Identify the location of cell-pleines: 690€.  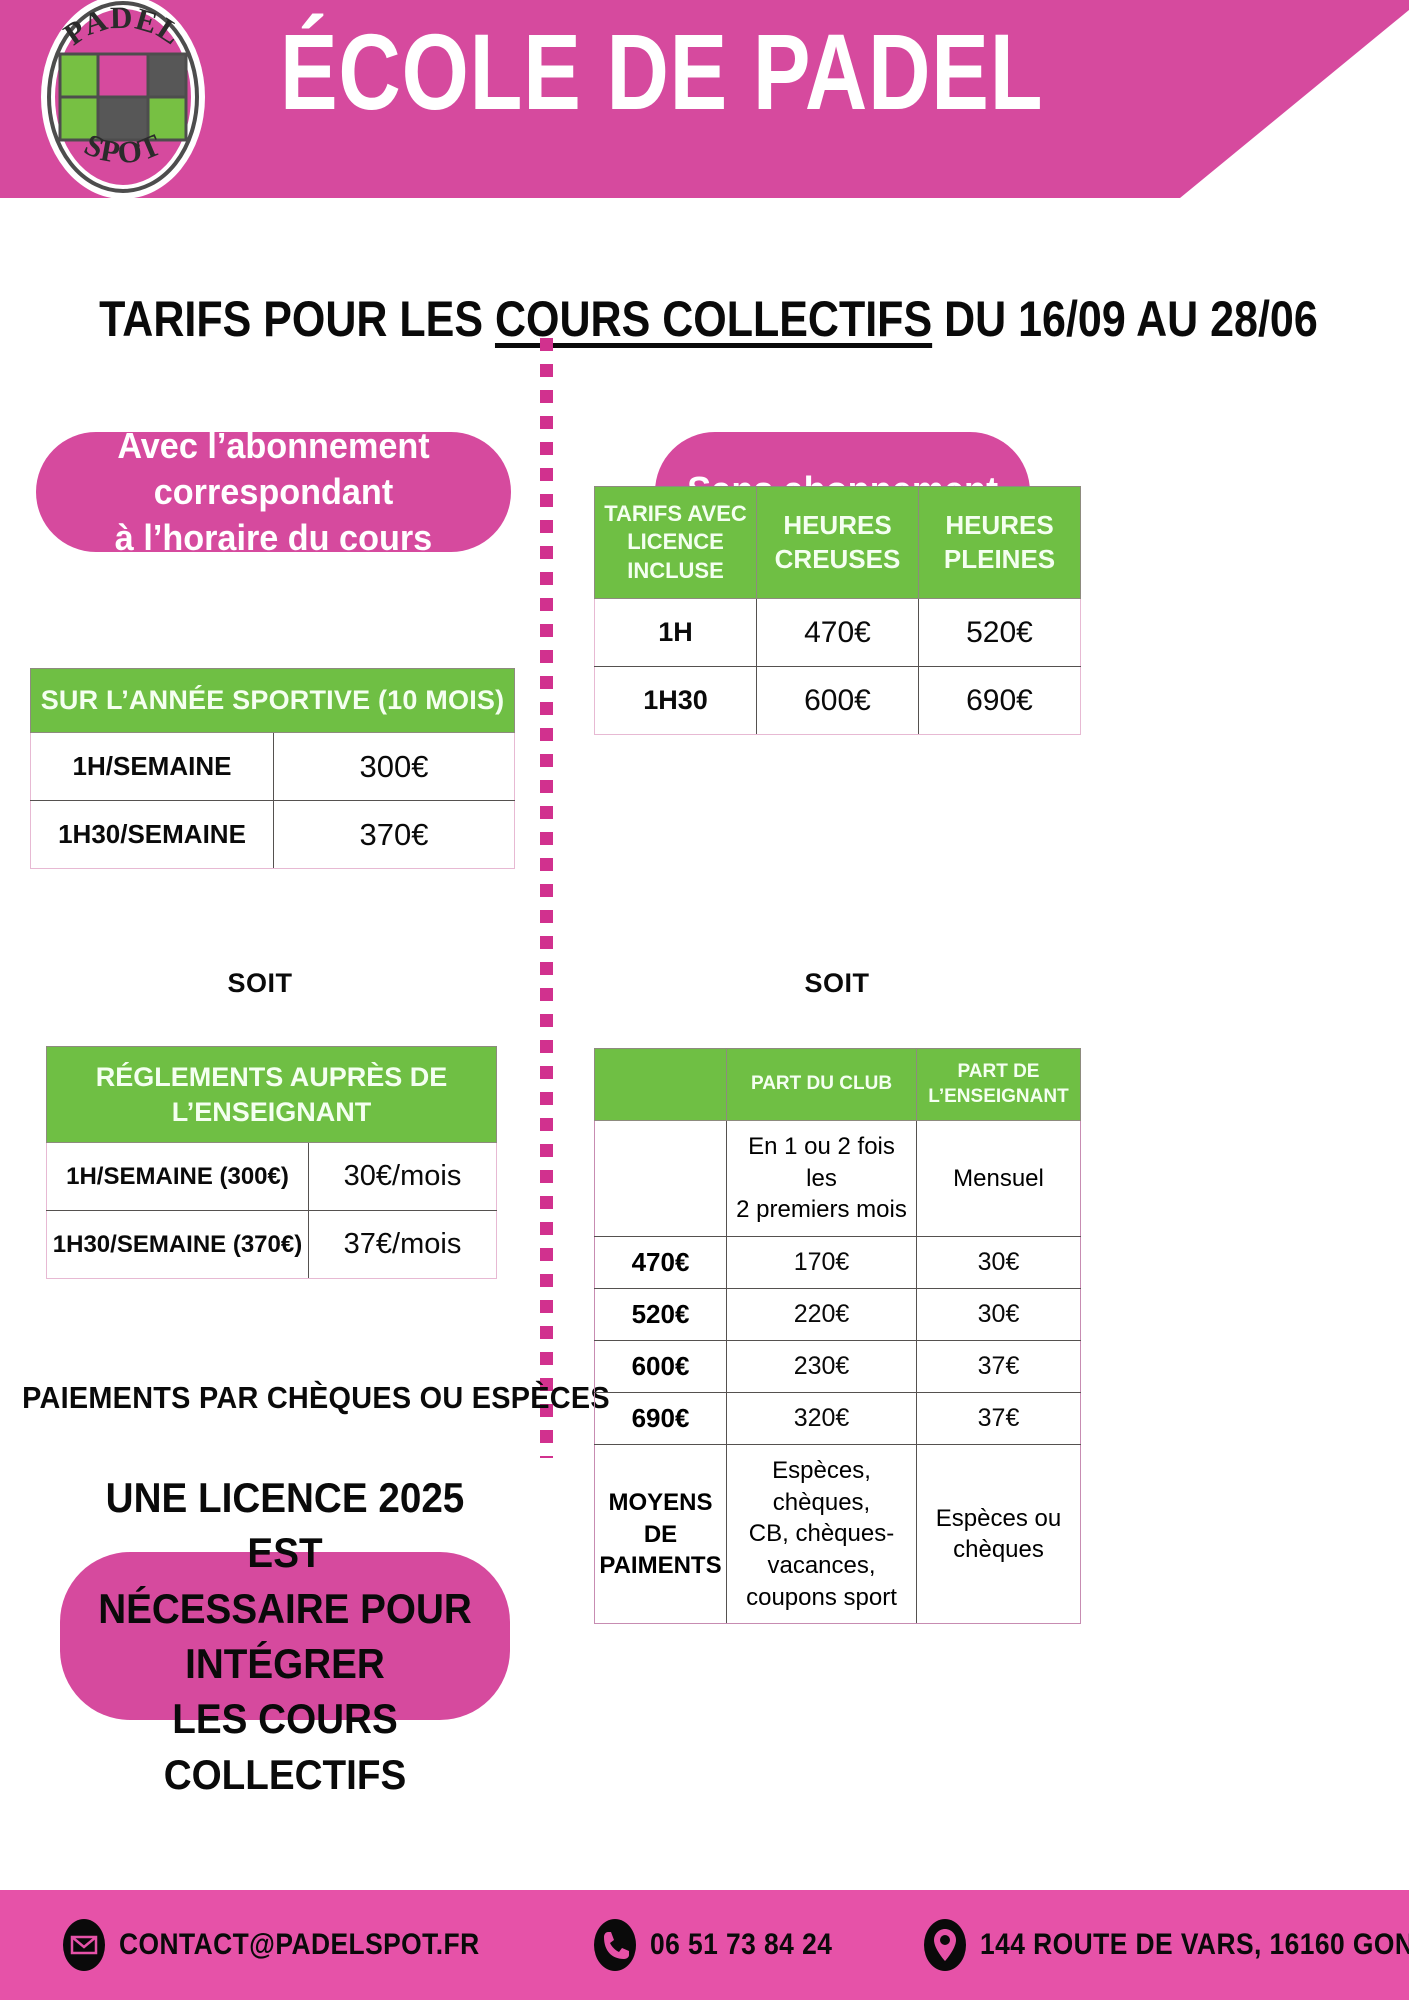
(999, 700).